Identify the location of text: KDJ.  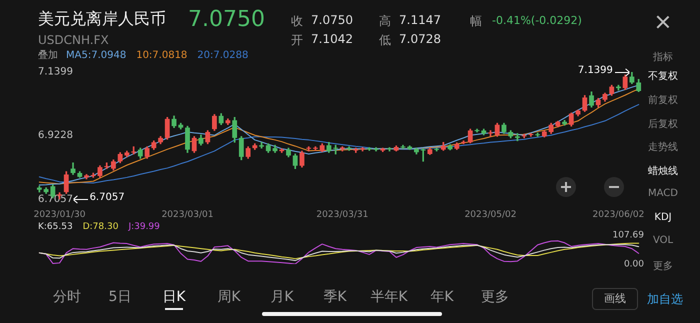
(663, 217).